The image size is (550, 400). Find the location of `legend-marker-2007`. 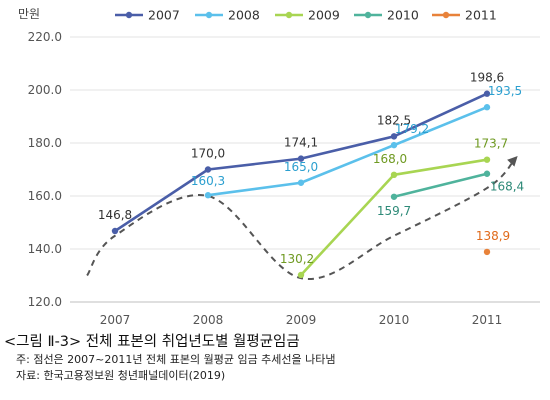

legend-marker-2007 is located at coordinates (129, 15).